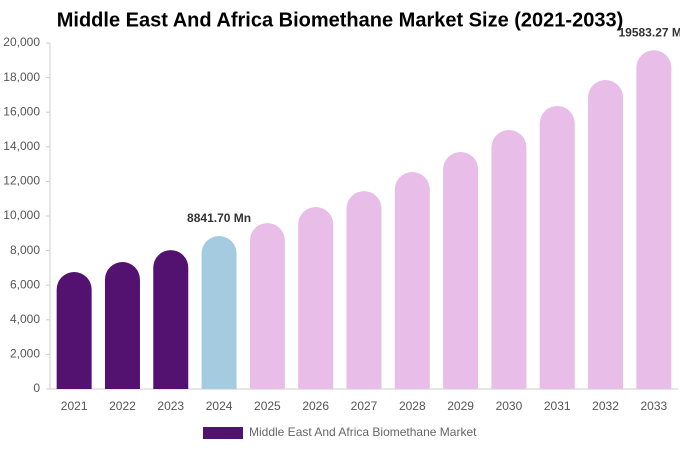  Describe the element at coordinates (21, 77) in the screenshot. I see `y-tick-label: 18,000` at that location.